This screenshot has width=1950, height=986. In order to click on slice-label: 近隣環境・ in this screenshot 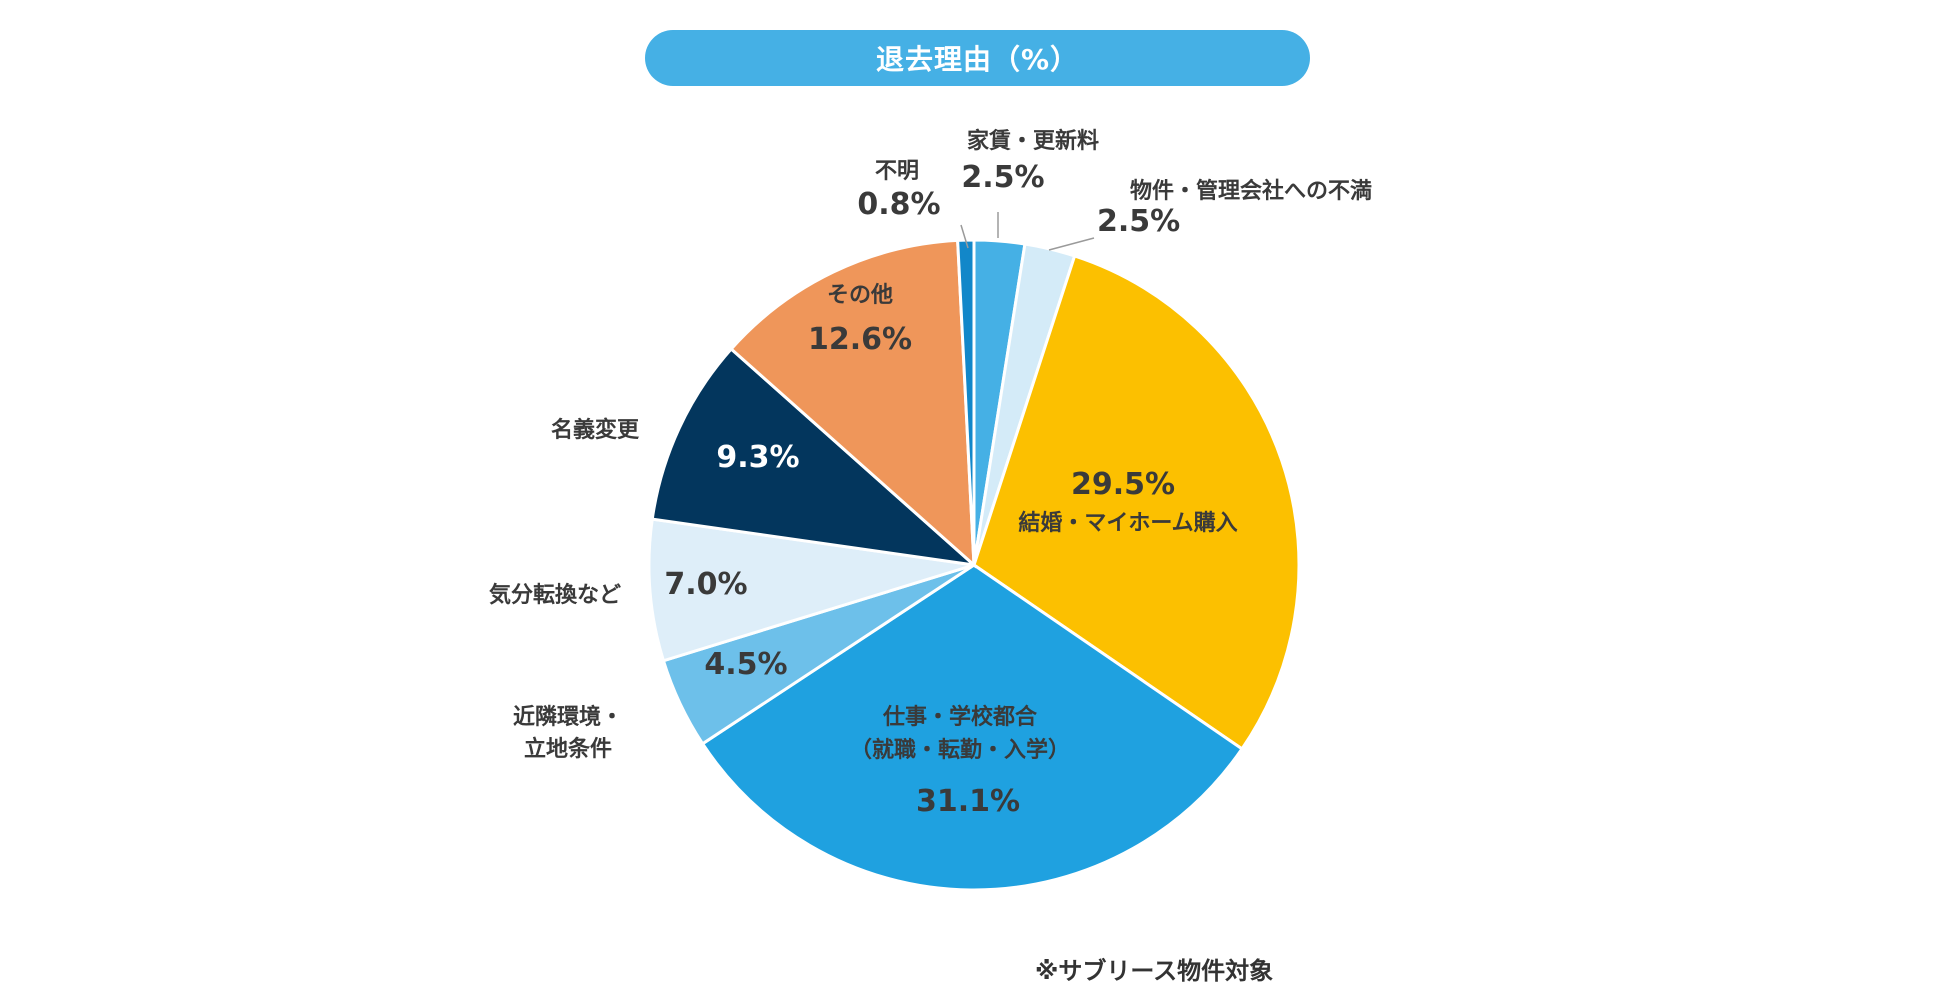, I will do `click(568, 717)`.